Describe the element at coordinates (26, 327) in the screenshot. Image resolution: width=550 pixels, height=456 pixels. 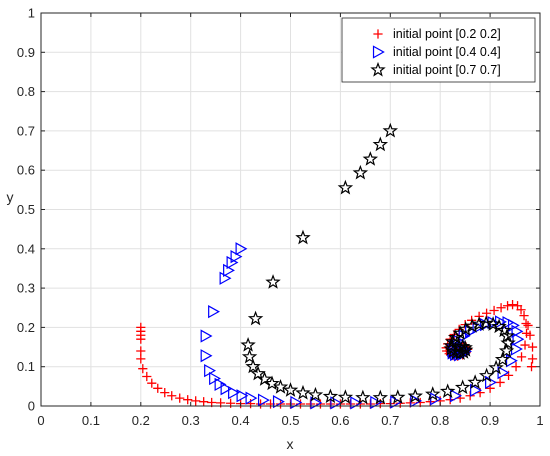
I see `y-tick-label: 0.2` at that location.